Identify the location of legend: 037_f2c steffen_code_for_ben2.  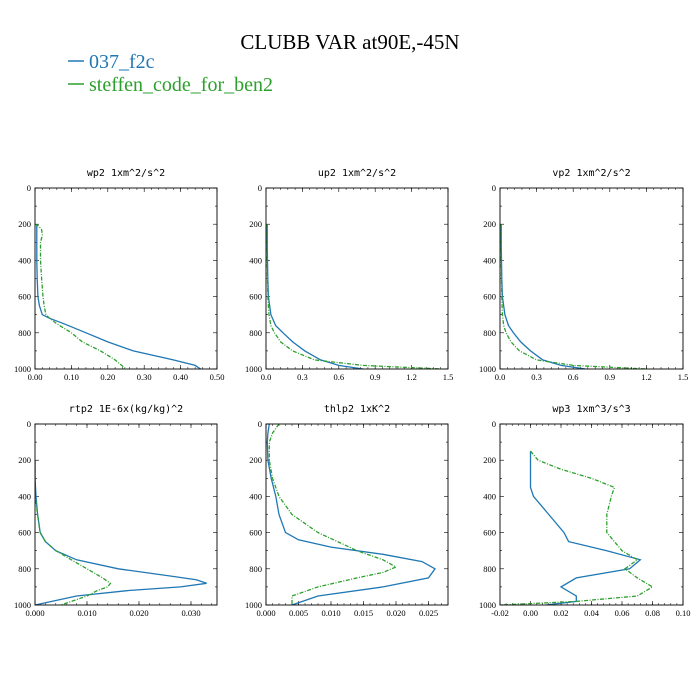
(170, 73).